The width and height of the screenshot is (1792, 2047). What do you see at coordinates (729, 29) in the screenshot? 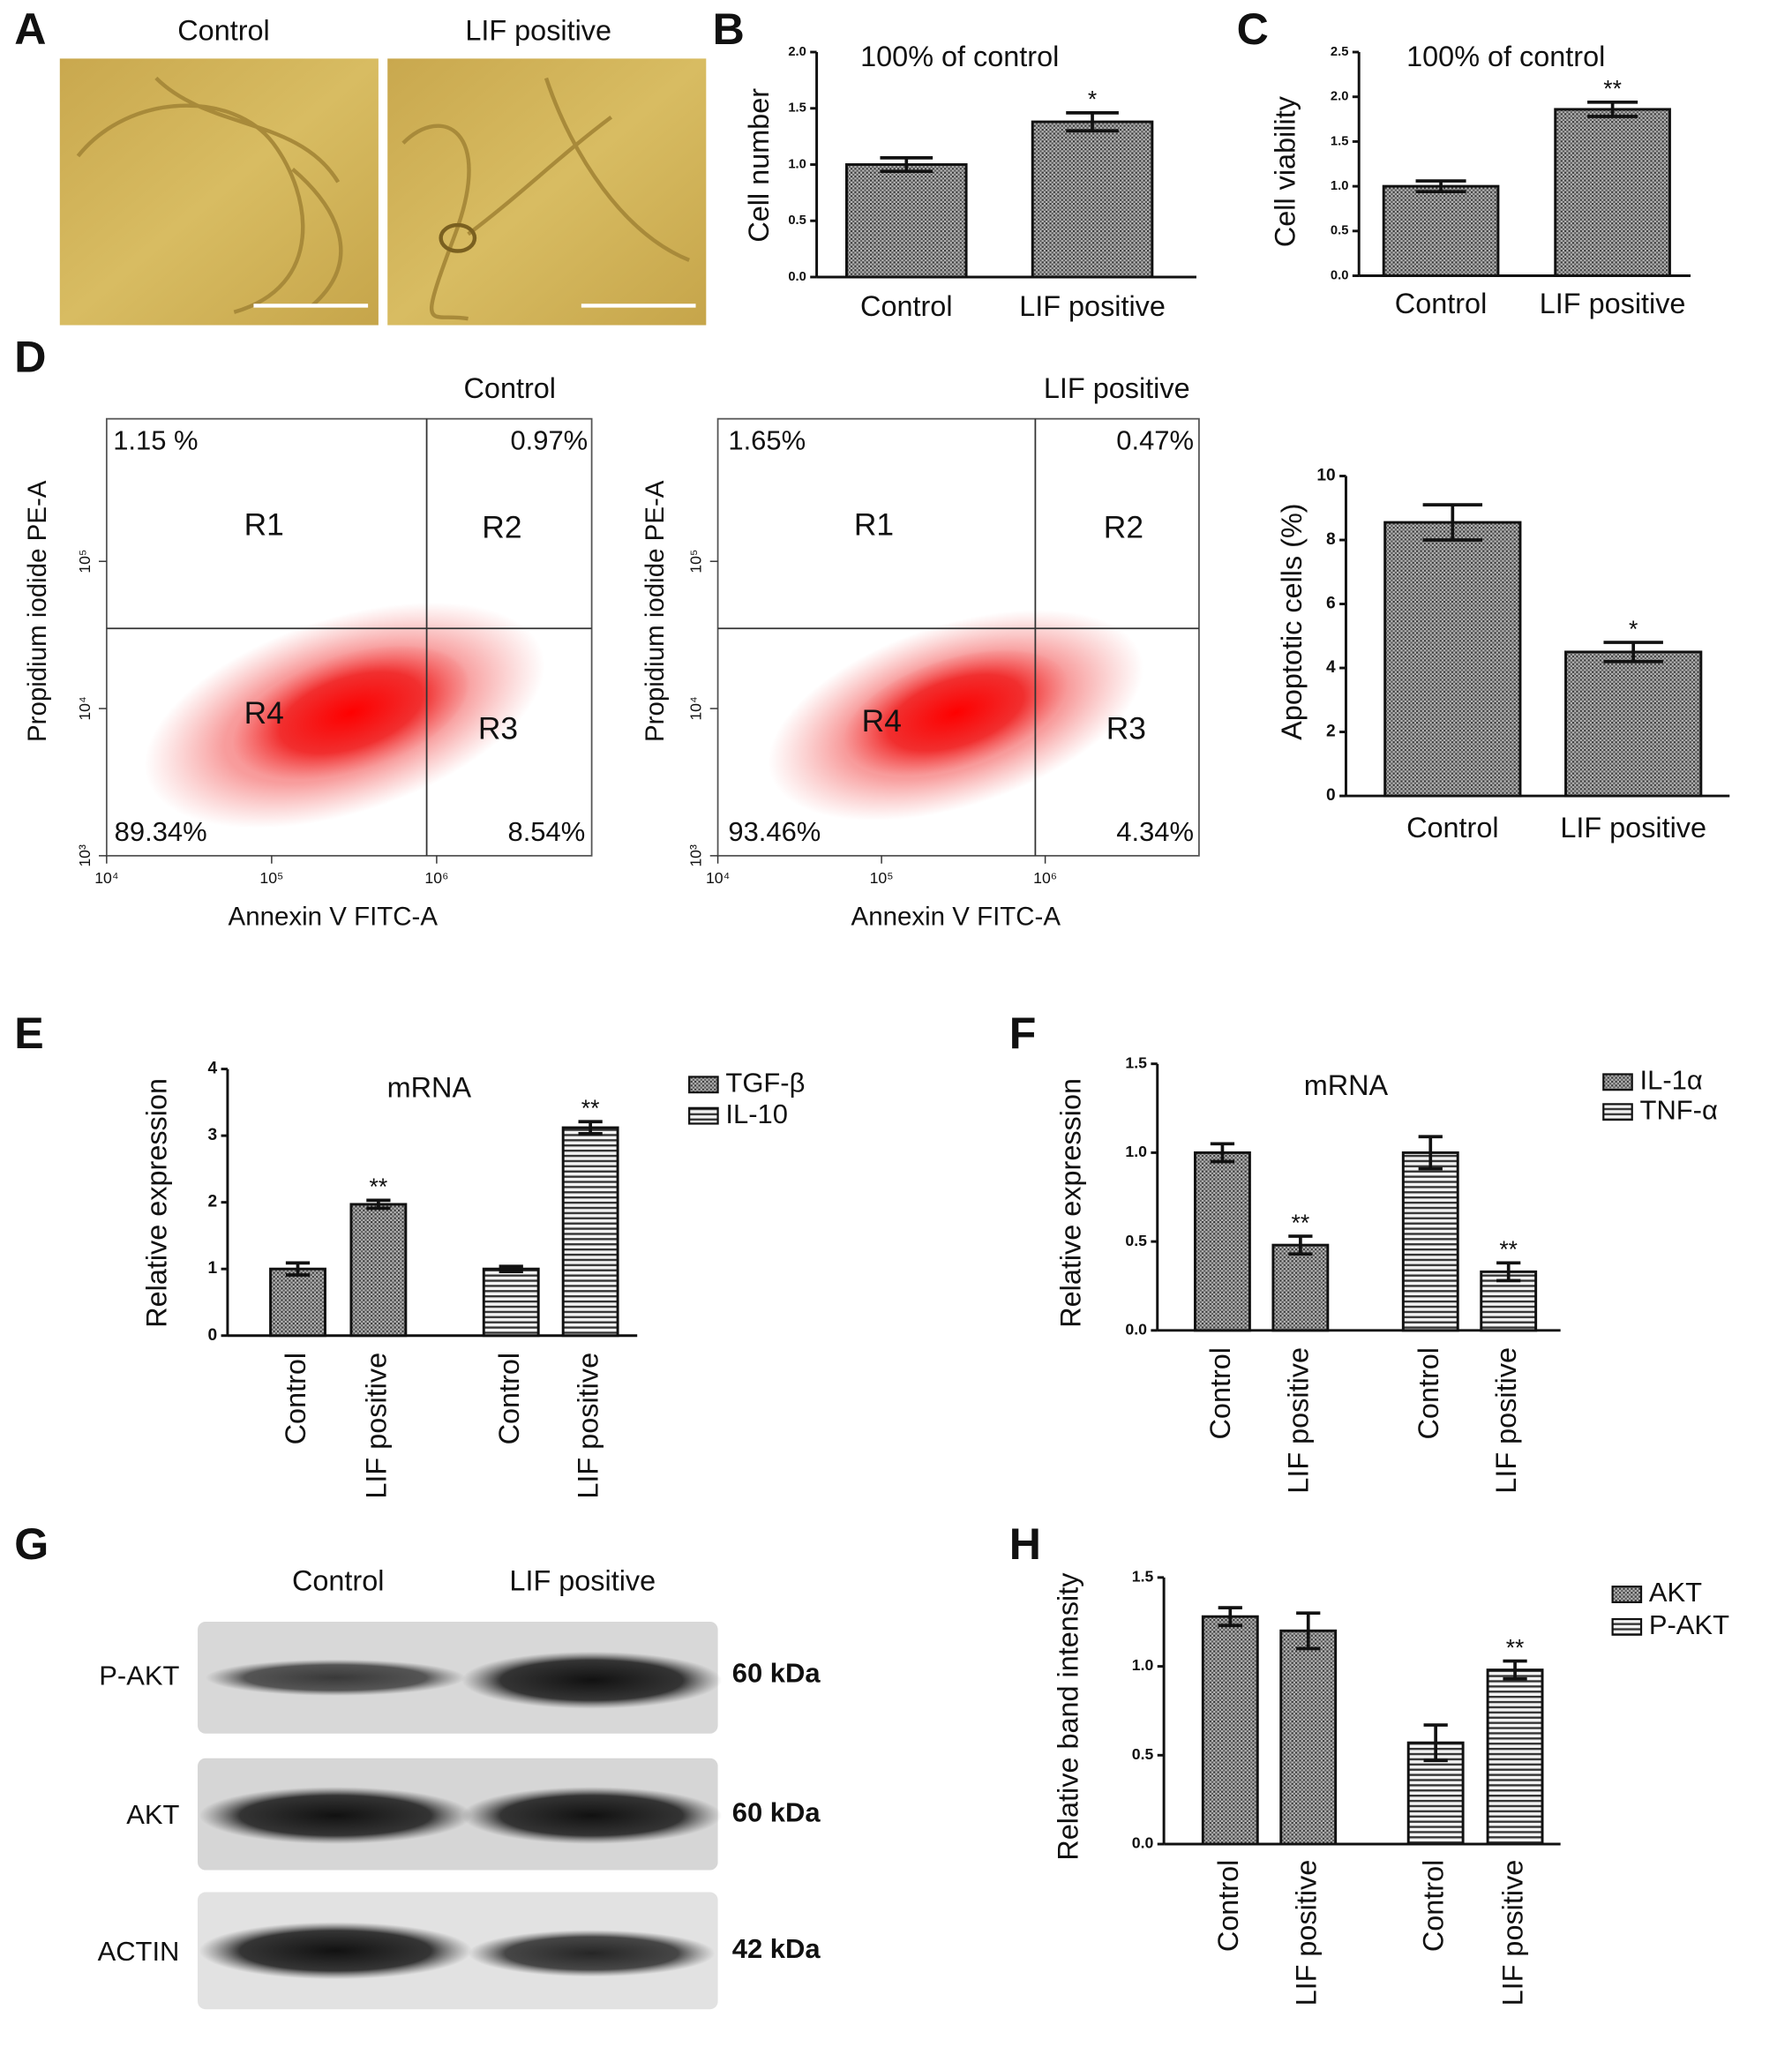
I see `panel-label: B` at bounding box center [729, 29].